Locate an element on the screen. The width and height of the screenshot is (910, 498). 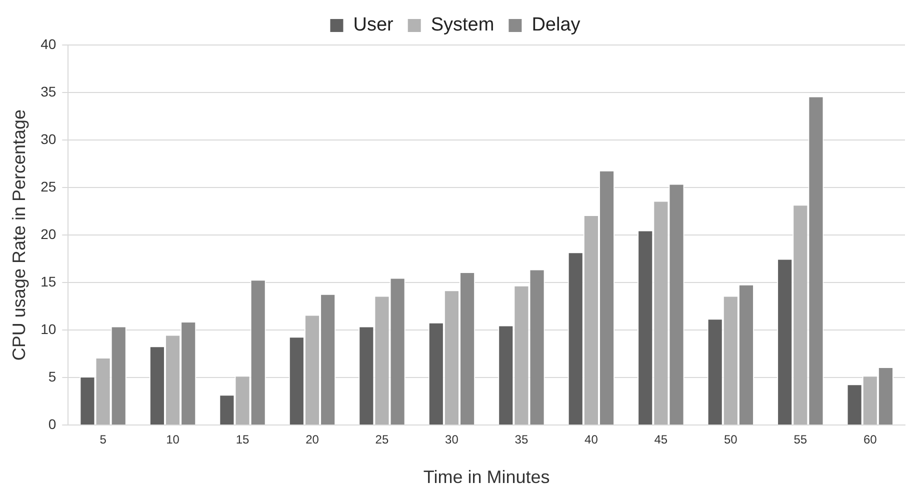
legend-label: System is located at coordinates (462, 25).